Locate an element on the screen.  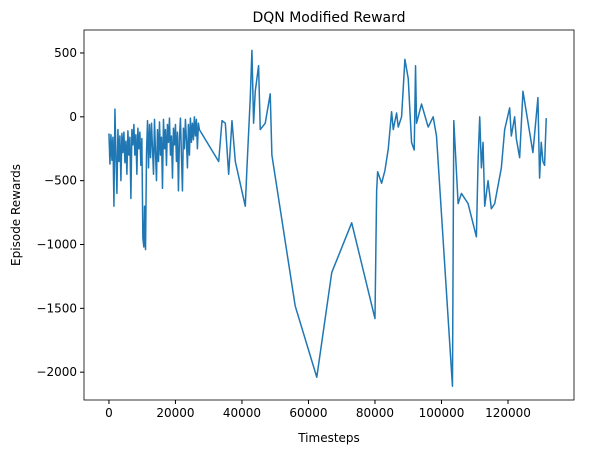
y-axis-label: Episode Rewards is located at coordinates (16, 215).